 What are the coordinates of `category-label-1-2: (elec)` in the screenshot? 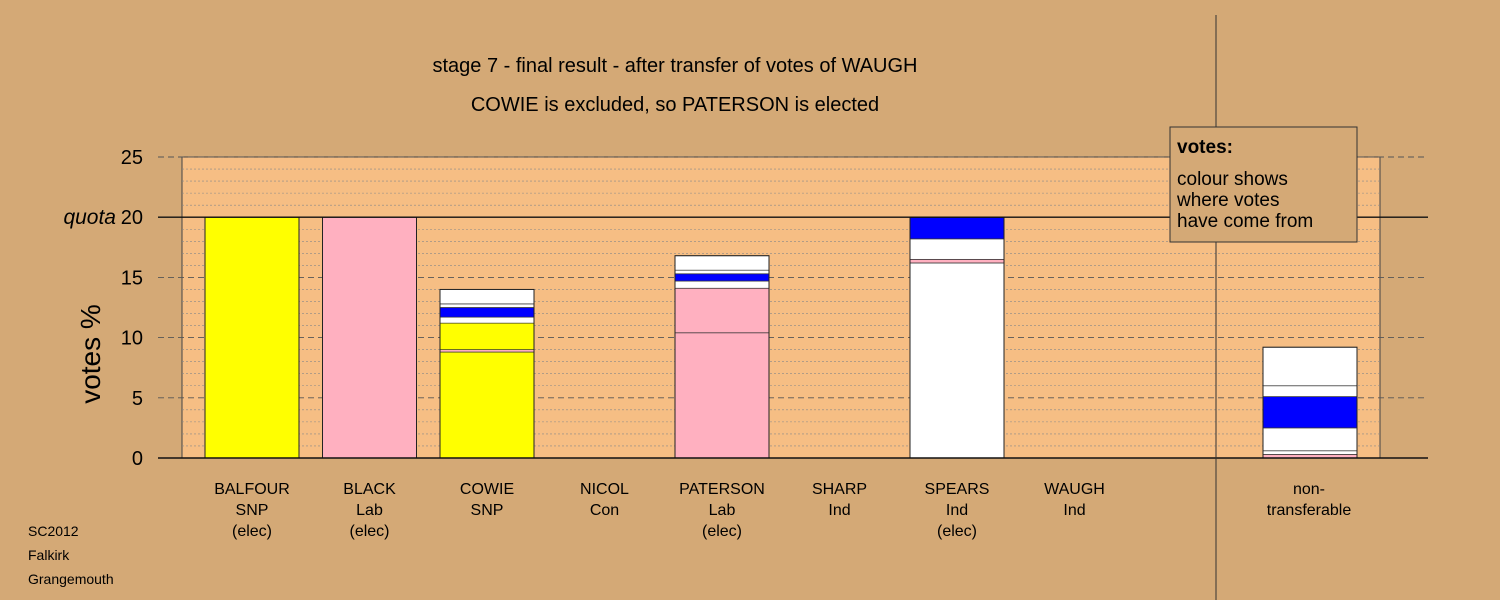 It's located at (369, 531).